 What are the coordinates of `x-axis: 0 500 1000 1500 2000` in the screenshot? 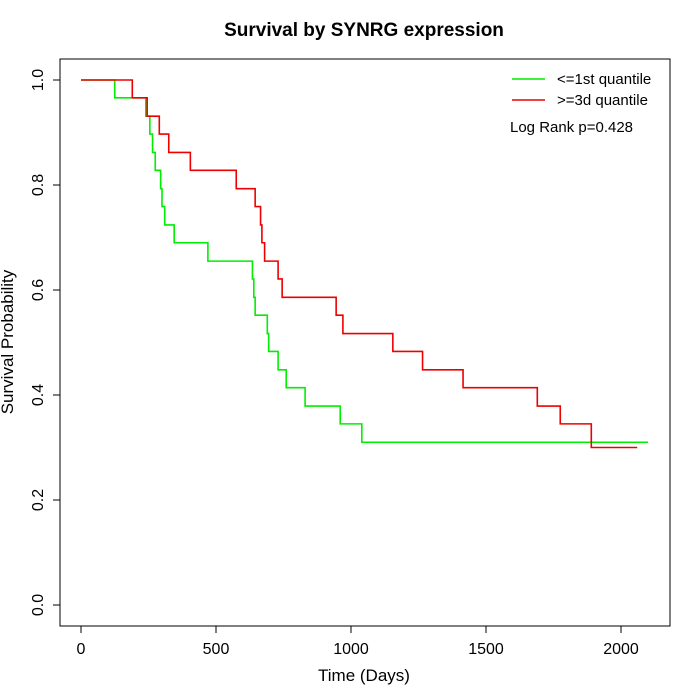 It's located at (358, 641).